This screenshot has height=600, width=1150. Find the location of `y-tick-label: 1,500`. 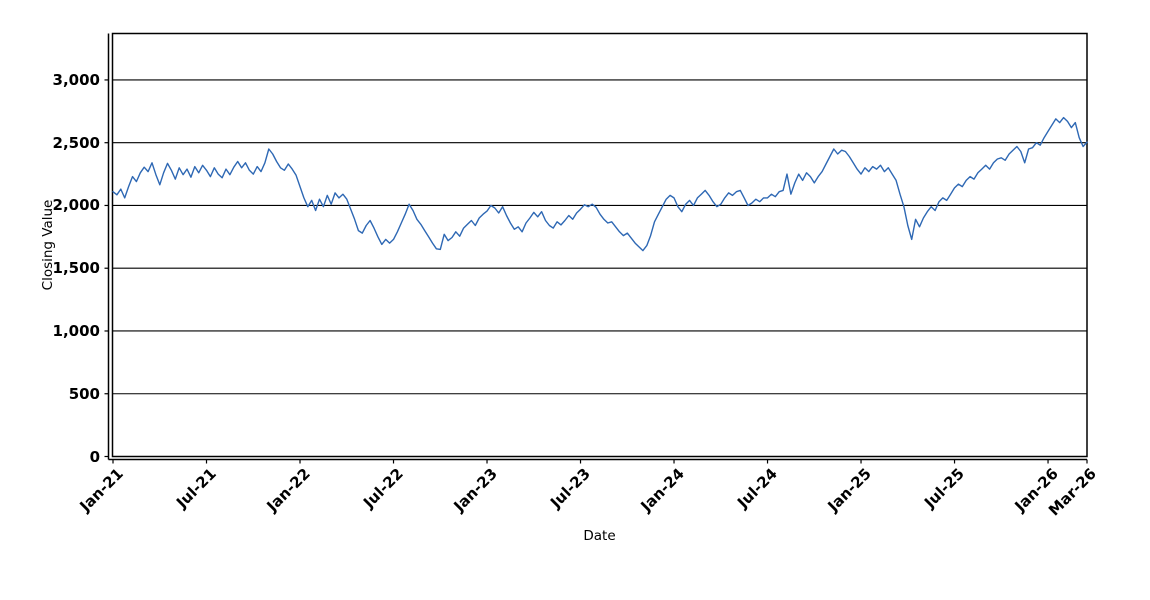

y-tick-label: 1,500 is located at coordinates (76, 268).